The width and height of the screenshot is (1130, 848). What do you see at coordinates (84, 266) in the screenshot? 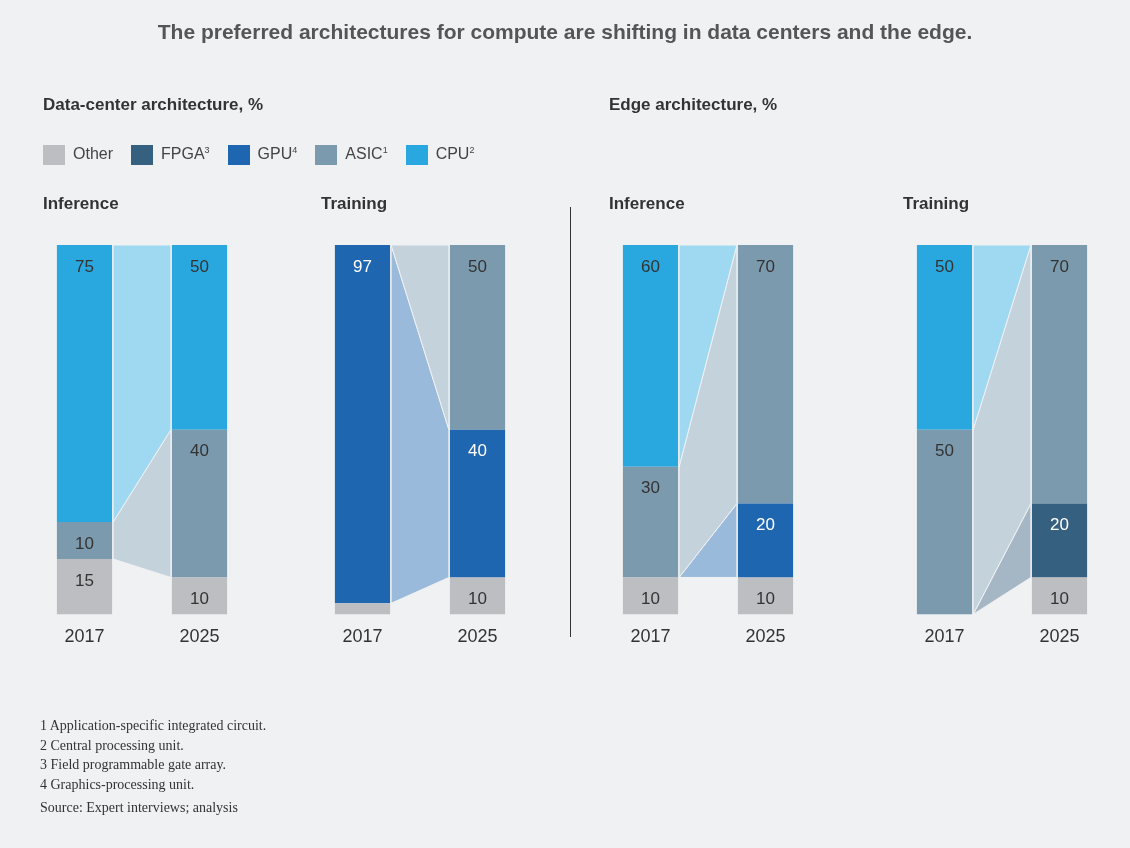
I see `data-label: 75` at bounding box center [84, 266].